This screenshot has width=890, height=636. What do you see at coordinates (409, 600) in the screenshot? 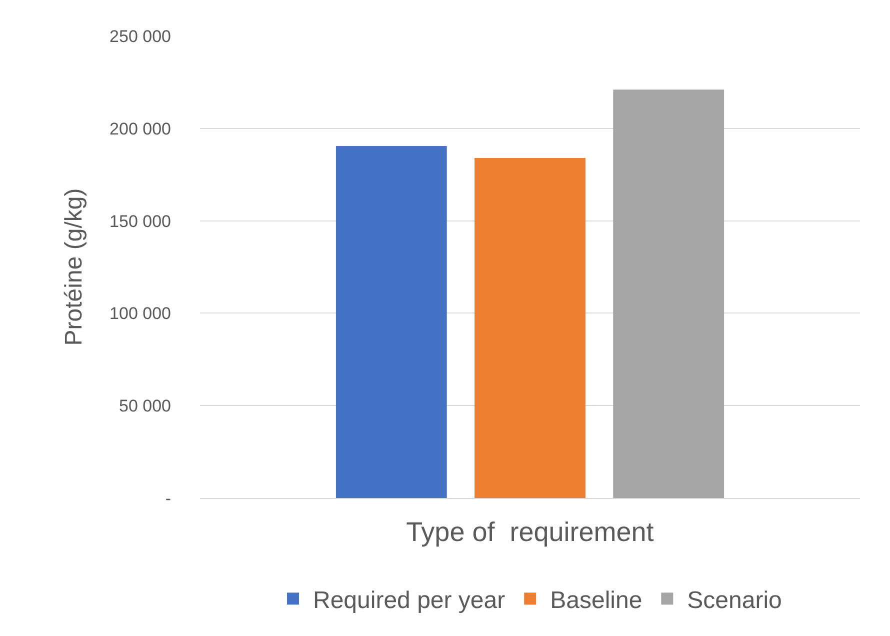
I see `legend-label: Required per year` at bounding box center [409, 600].